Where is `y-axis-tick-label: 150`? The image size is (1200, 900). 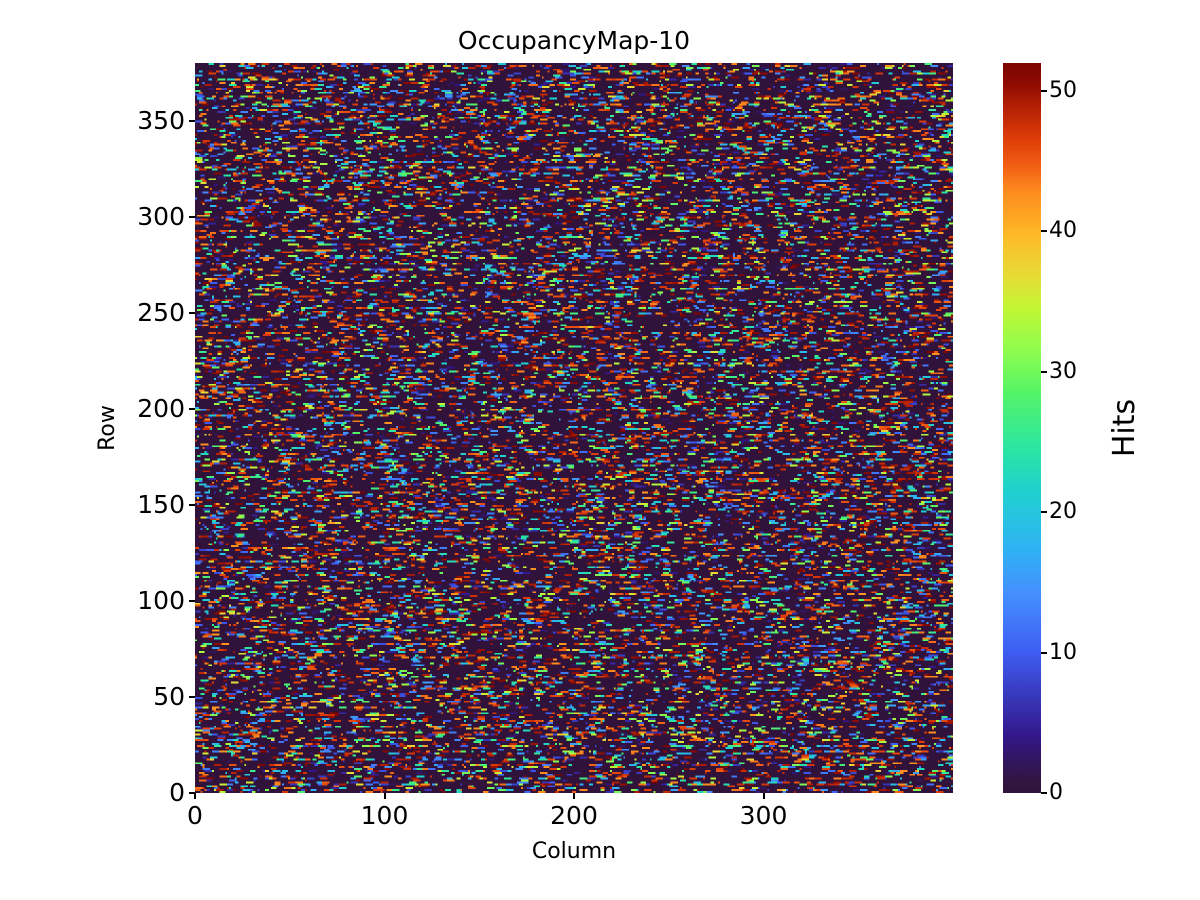 y-axis-tick-label: 150 is located at coordinates (161, 504).